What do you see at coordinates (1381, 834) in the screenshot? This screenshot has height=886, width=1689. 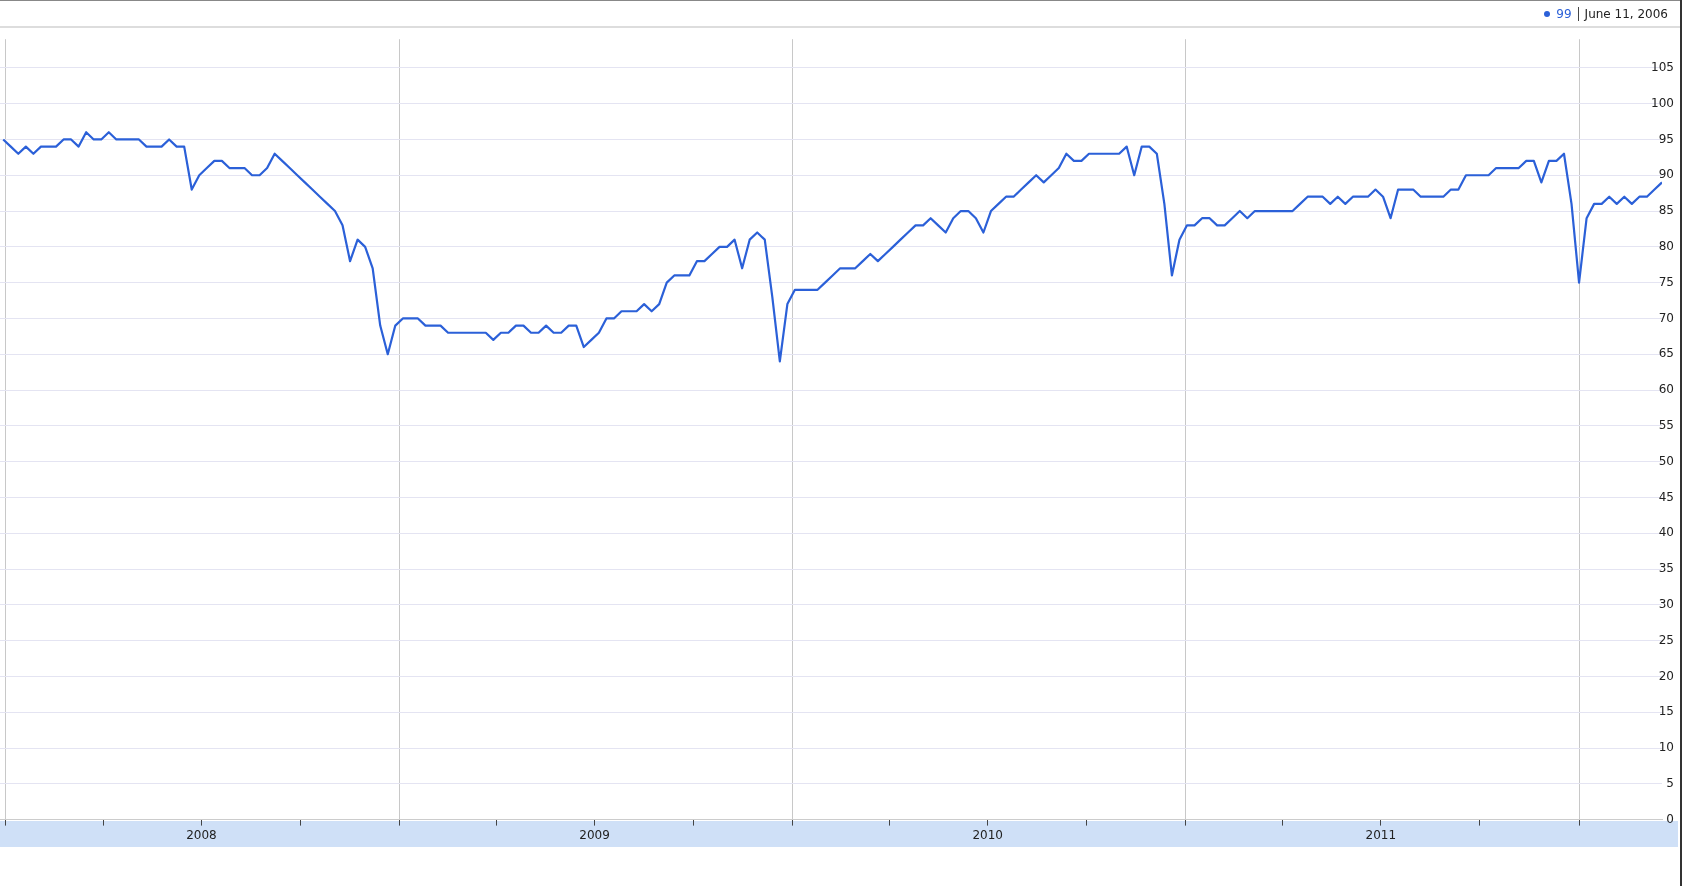 I see `x-tick-label: 2011` at bounding box center [1381, 834].